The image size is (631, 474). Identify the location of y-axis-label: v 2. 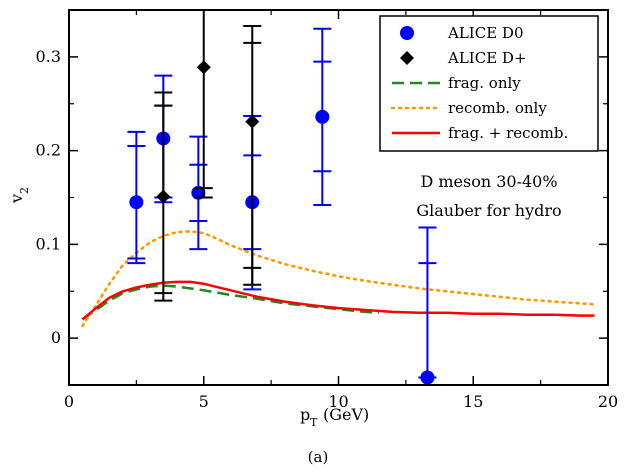
(19, 195).